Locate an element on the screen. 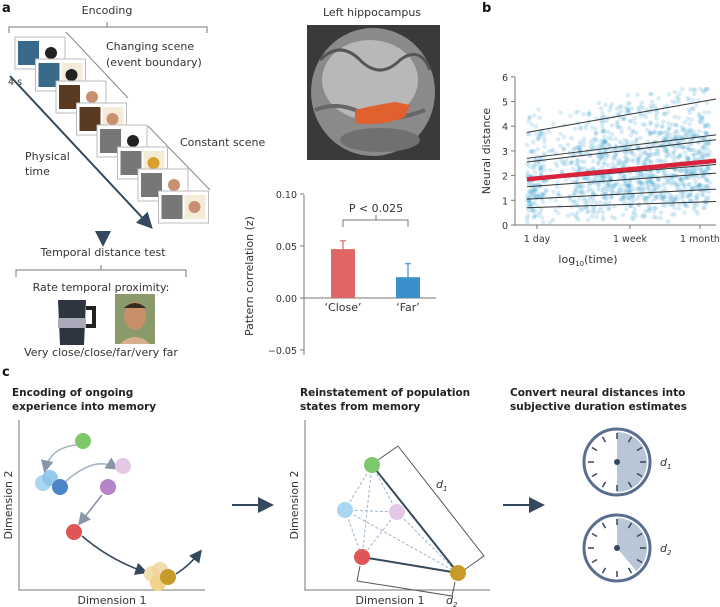 The image size is (720, 607). d2-label-2: d2 is located at coordinates (452, 600).